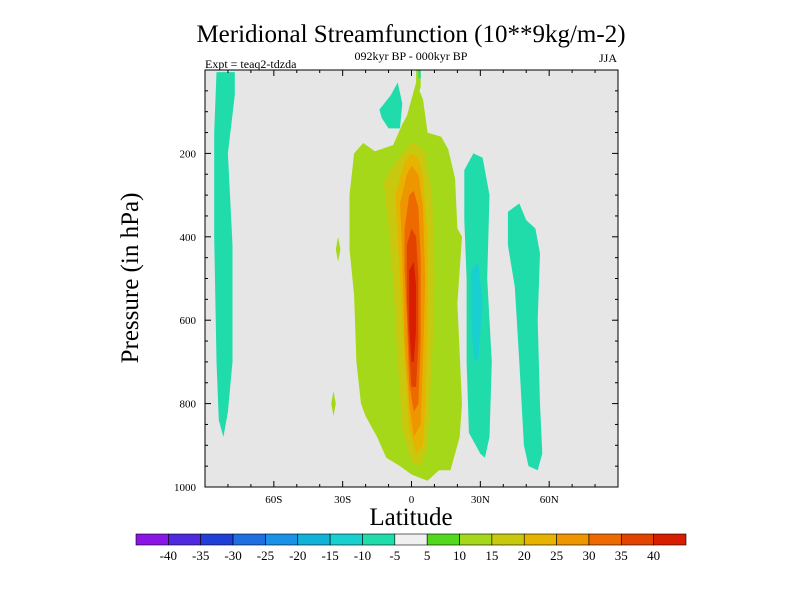 The width and height of the screenshot is (800, 600). What do you see at coordinates (480, 500) in the screenshot?
I see `x-tick-label: 30N` at bounding box center [480, 500].